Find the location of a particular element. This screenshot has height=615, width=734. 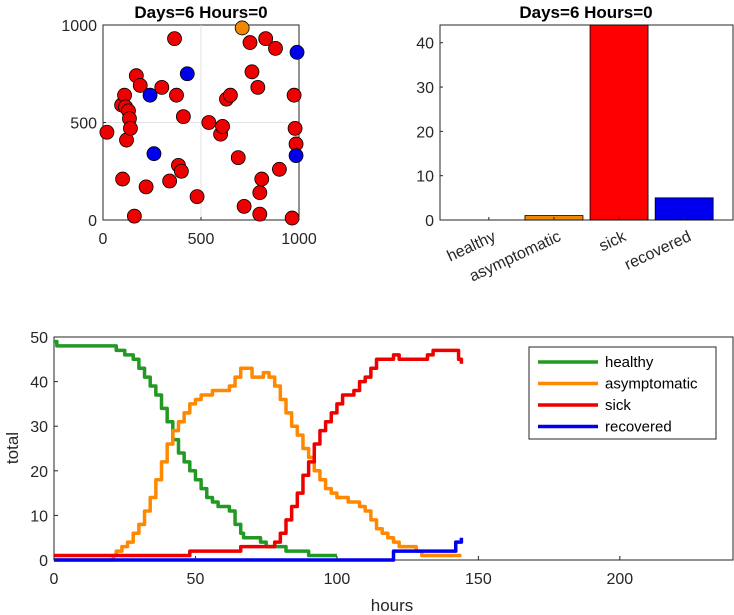

y-tick-label: 1000 is located at coordinates (79, 26).